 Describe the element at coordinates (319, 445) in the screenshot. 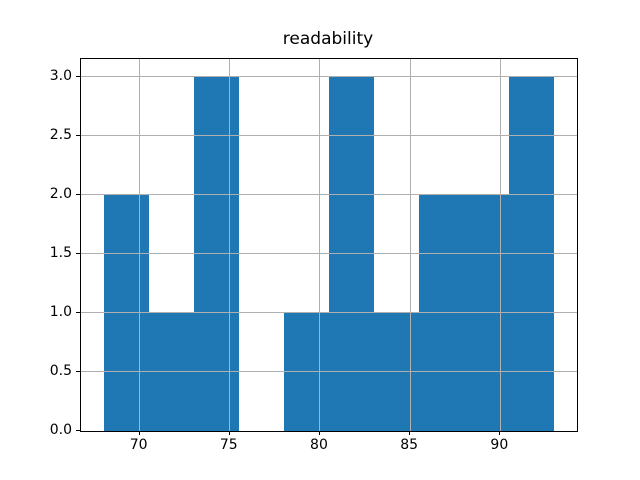

I see `x-tick-label: 80` at that location.